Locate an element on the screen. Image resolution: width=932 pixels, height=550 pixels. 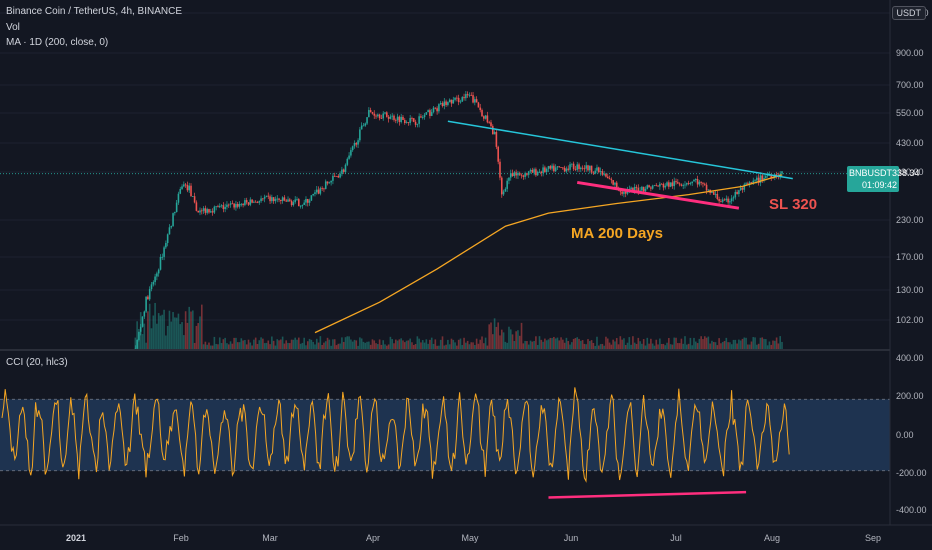
cci-tick-label: 400.00 is located at coordinates (910, 358).